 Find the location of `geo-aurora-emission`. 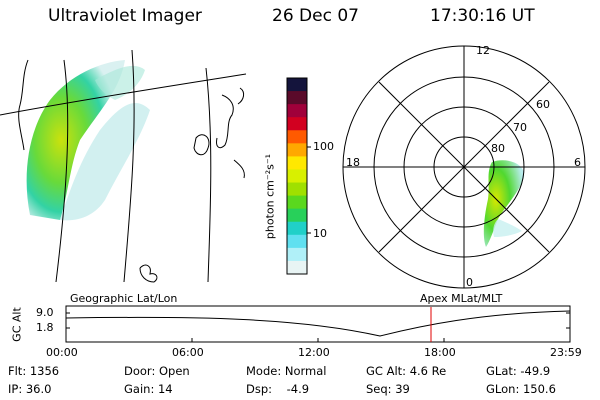

geo-aurora-emission is located at coordinates (88, 140).